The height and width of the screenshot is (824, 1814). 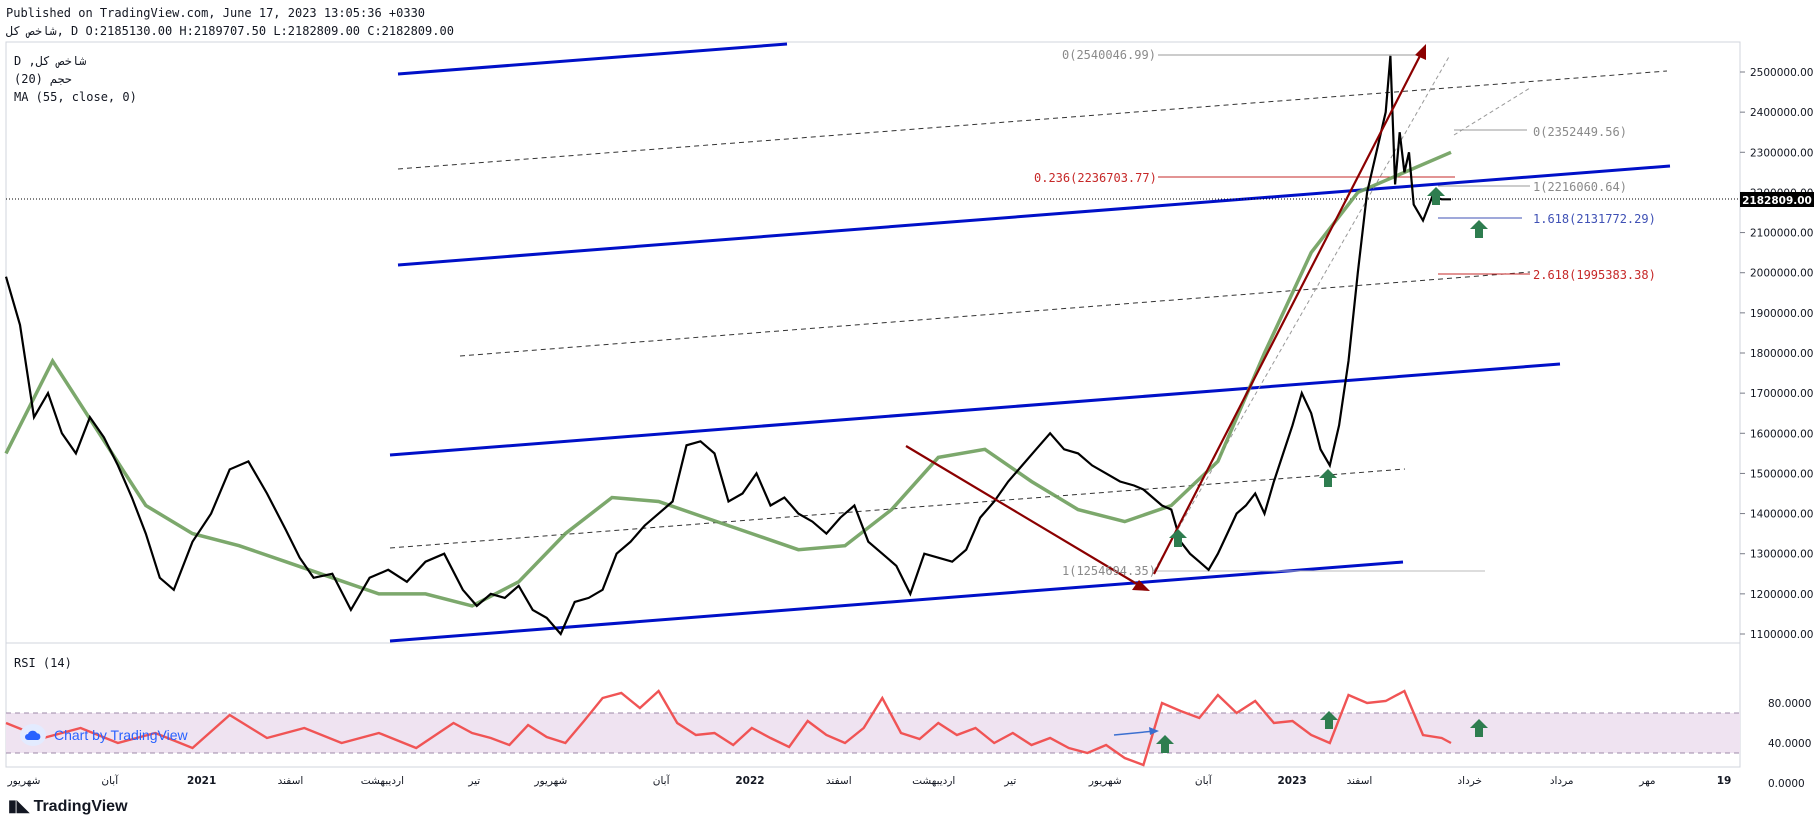 I want to click on last-price-value: 2182809.00, so click(x=1777, y=201).